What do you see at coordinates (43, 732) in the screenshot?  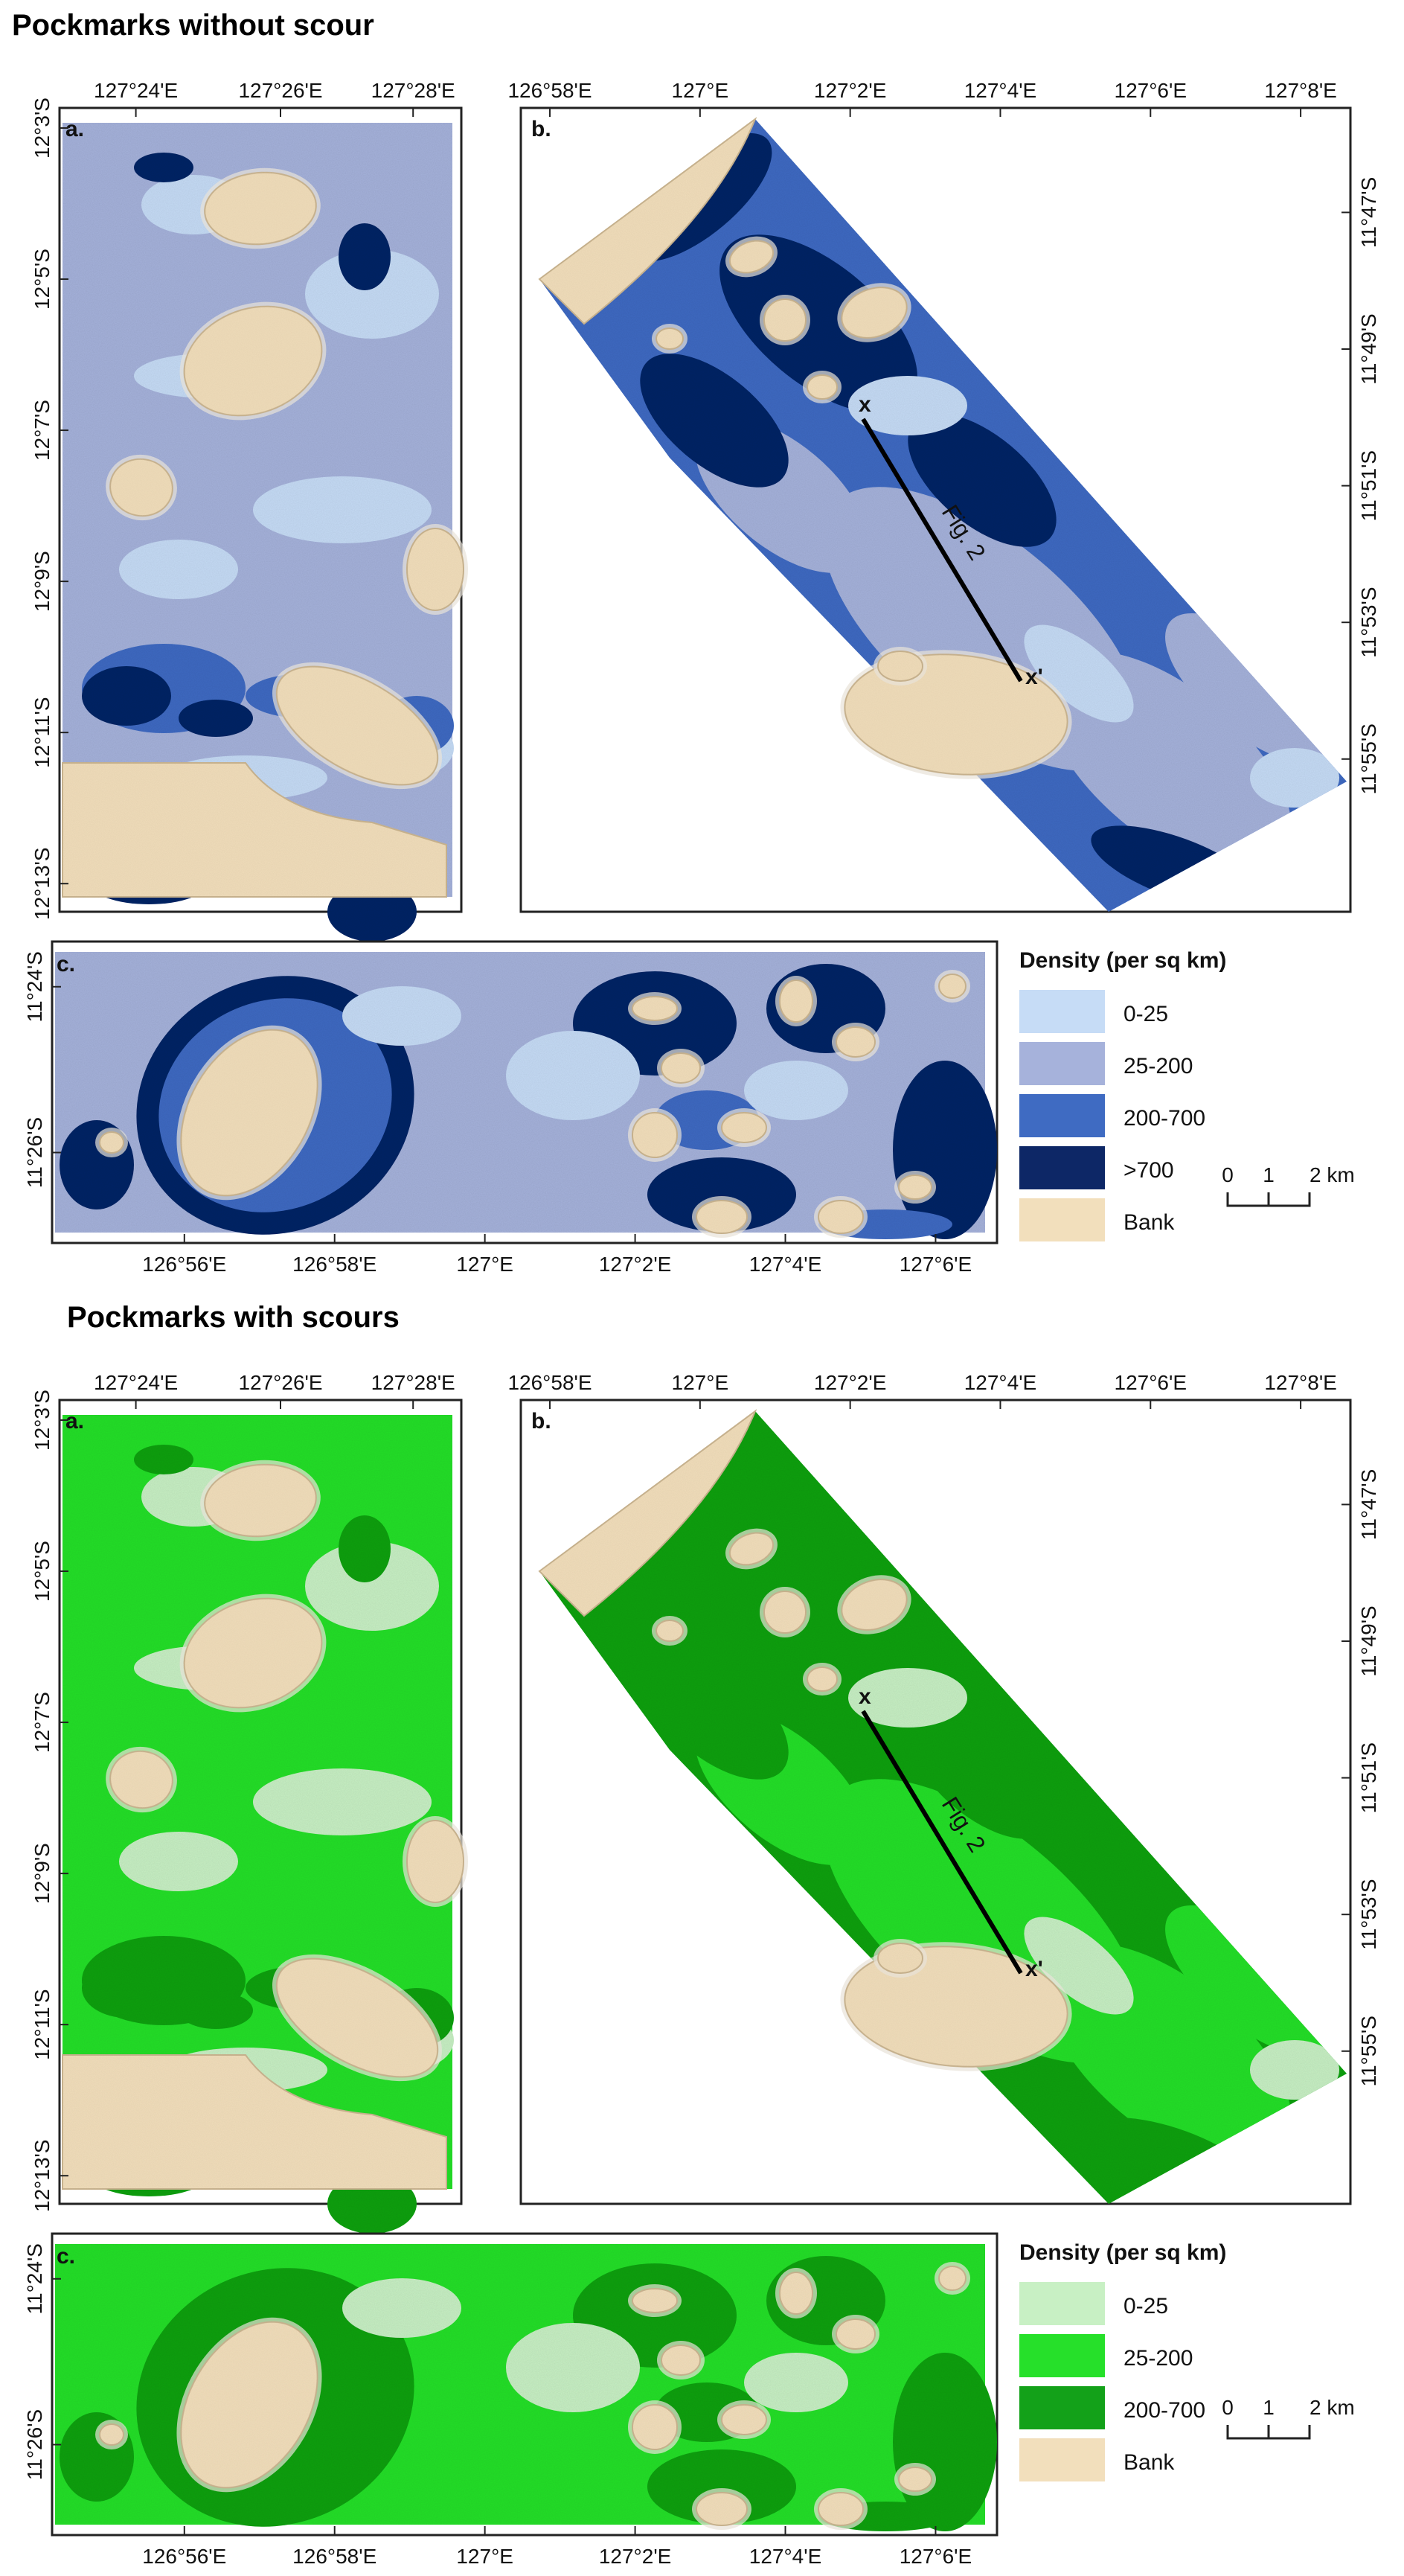 I see `left-tick-label: 12°11'S` at bounding box center [43, 732].